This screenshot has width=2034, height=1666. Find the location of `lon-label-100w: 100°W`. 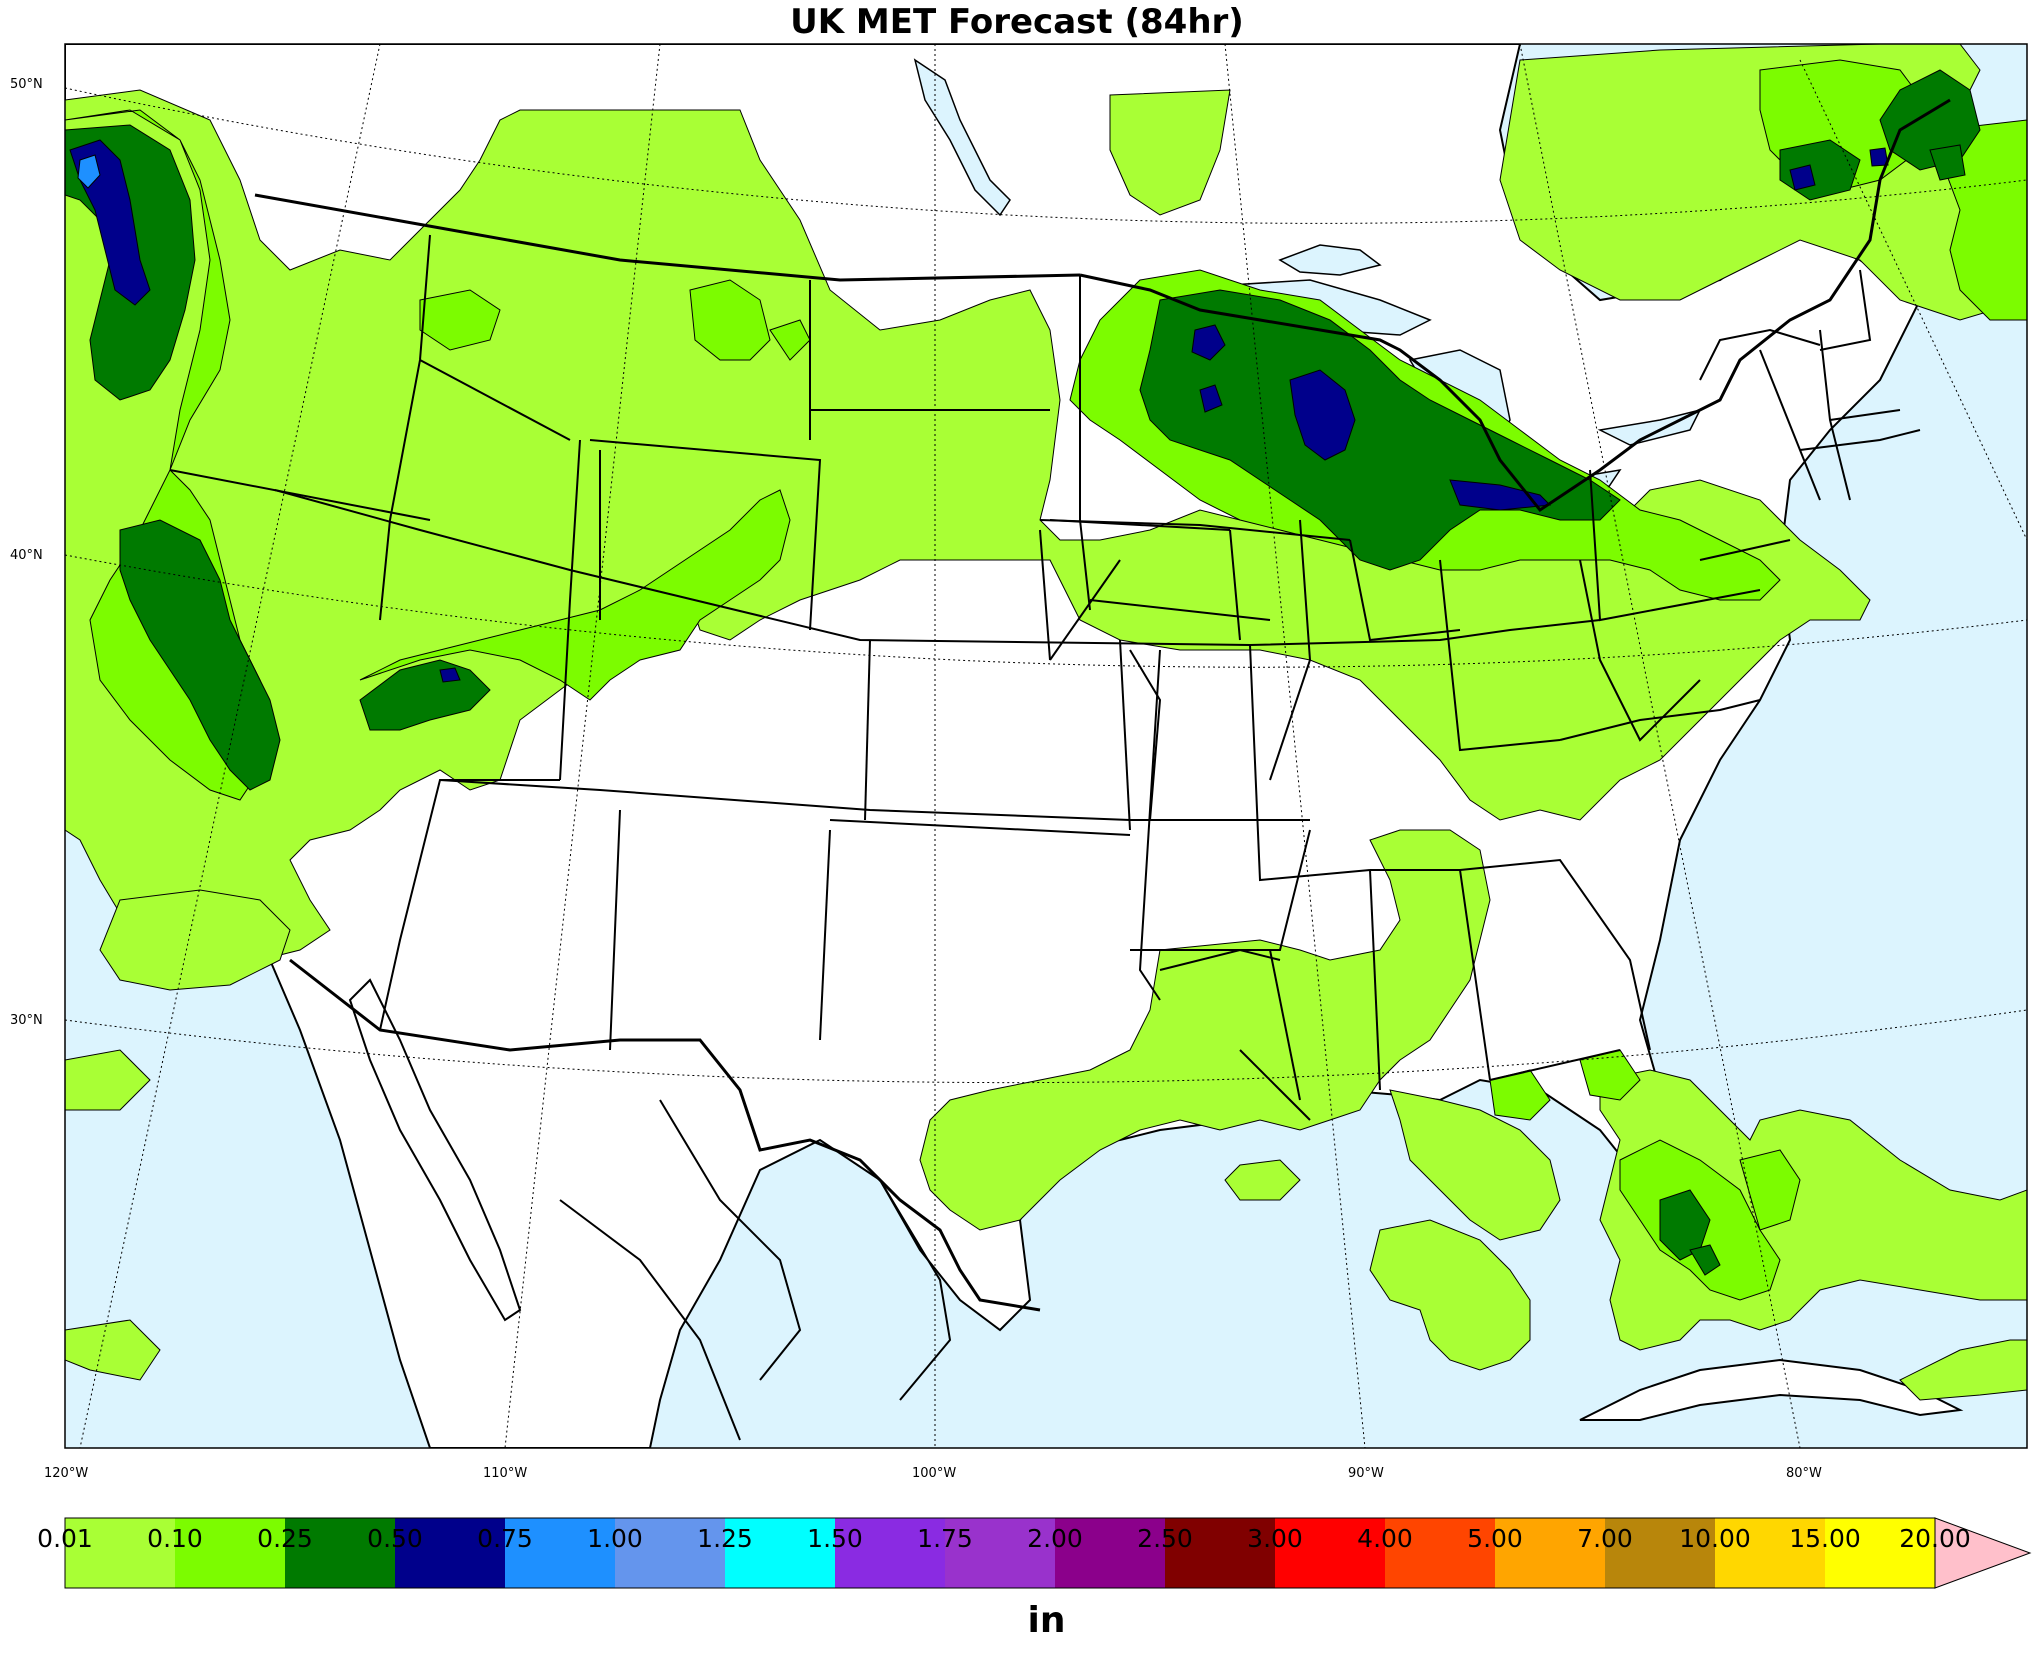

lon-label-100w: 100°W is located at coordinates (934, 1473).